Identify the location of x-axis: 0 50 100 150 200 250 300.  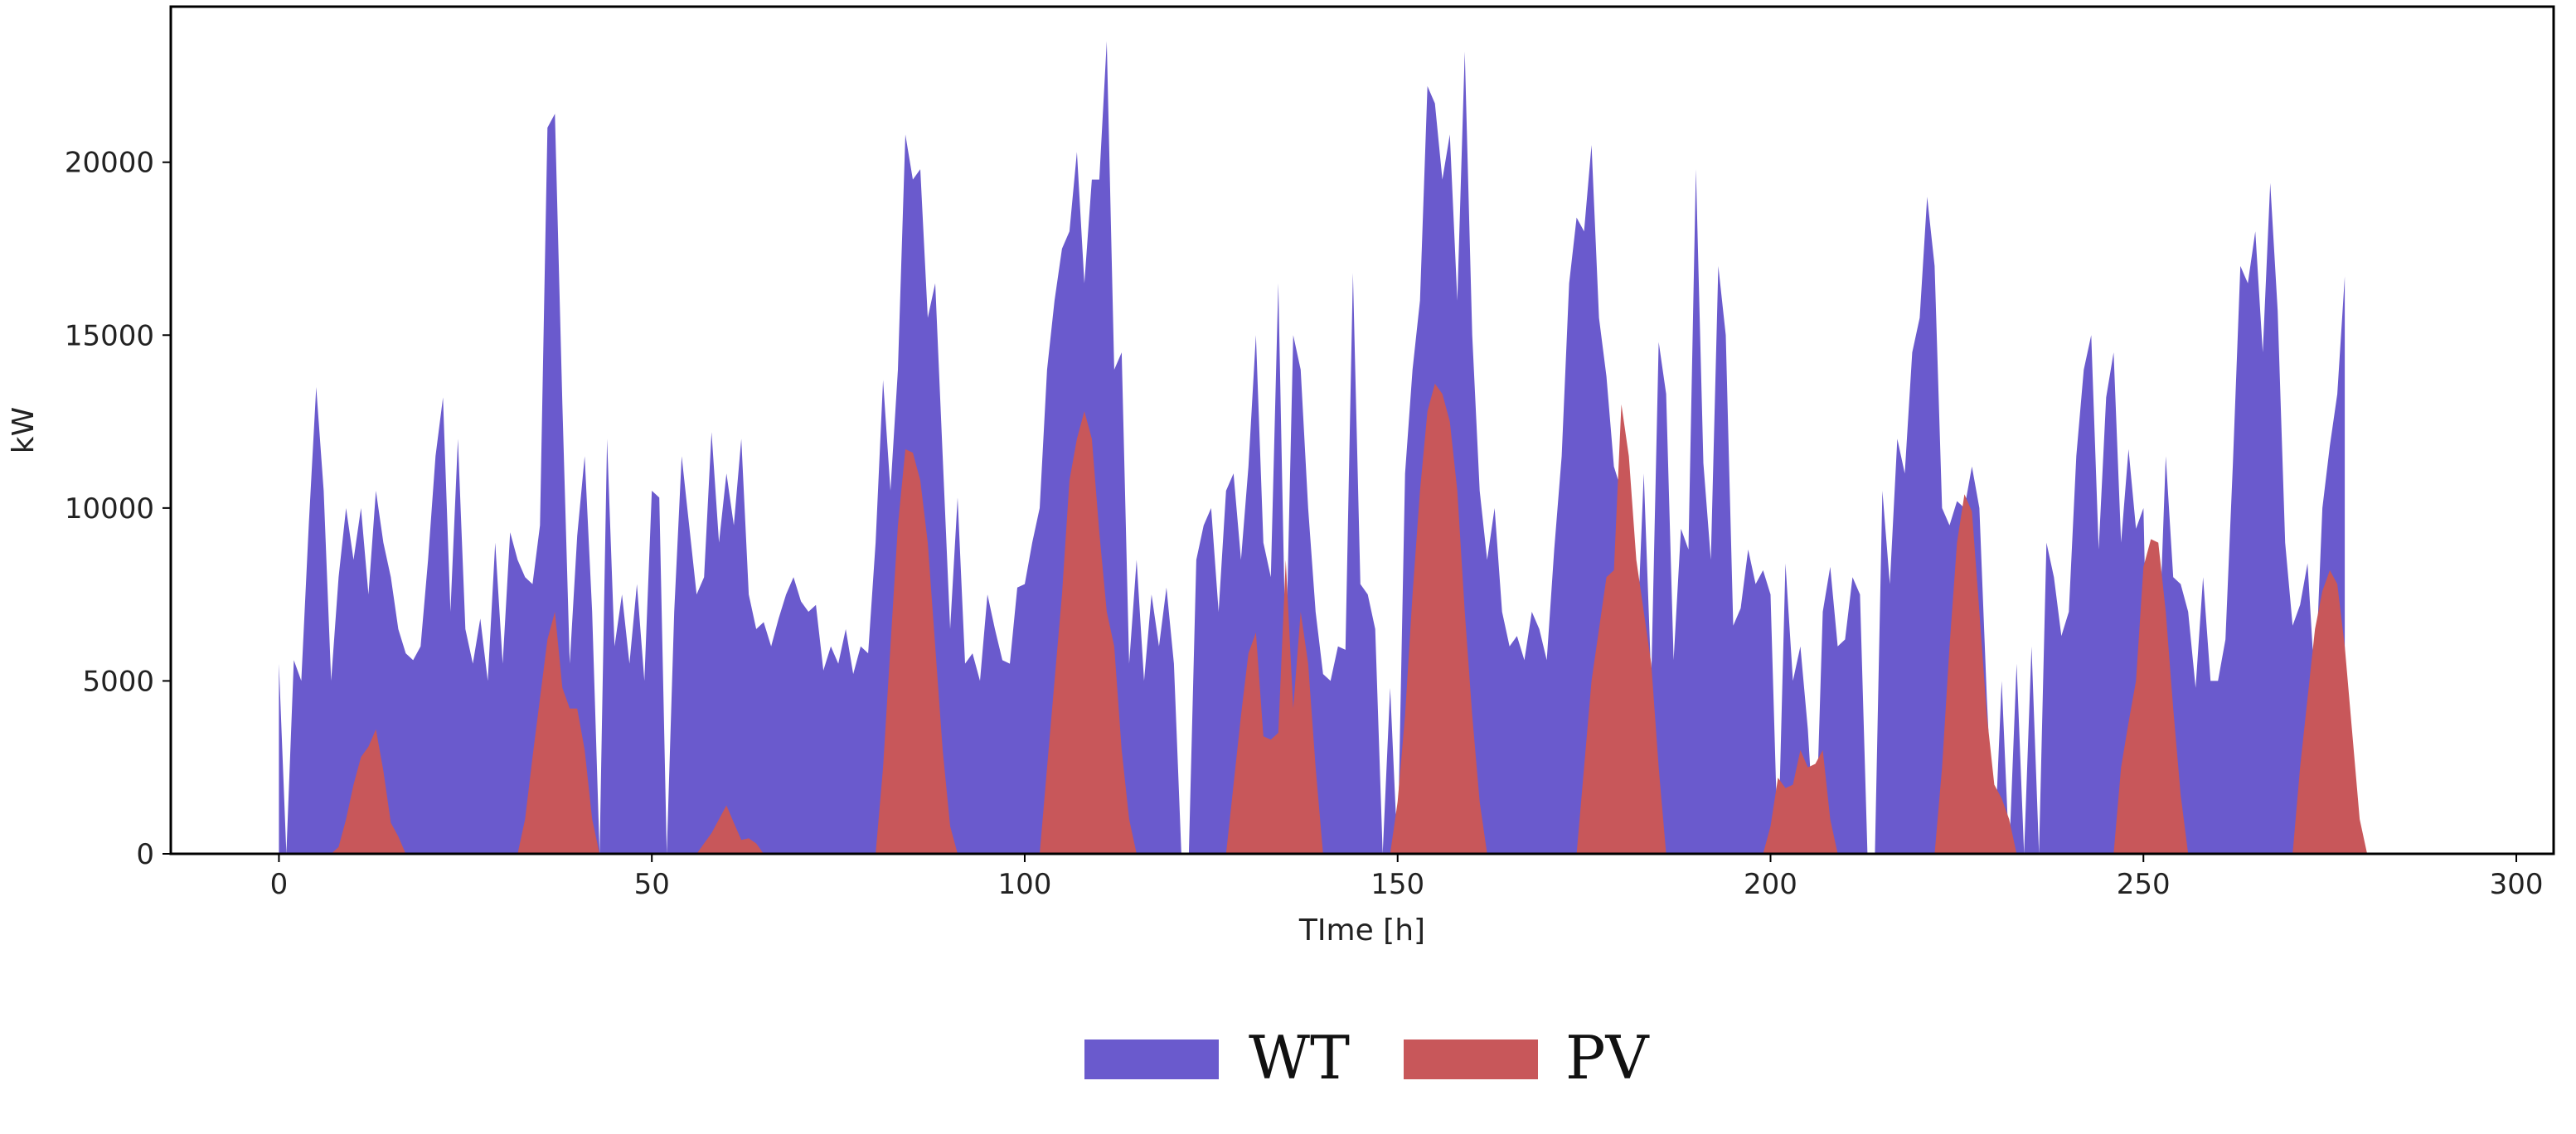
(1407, 877).